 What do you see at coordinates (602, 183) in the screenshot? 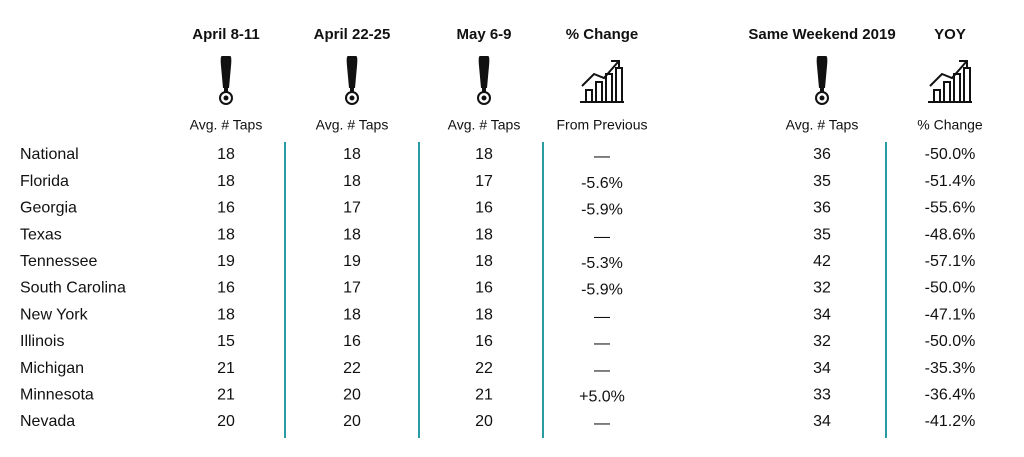
I see `cell: -5.6%` at bounding box center [602, 183].